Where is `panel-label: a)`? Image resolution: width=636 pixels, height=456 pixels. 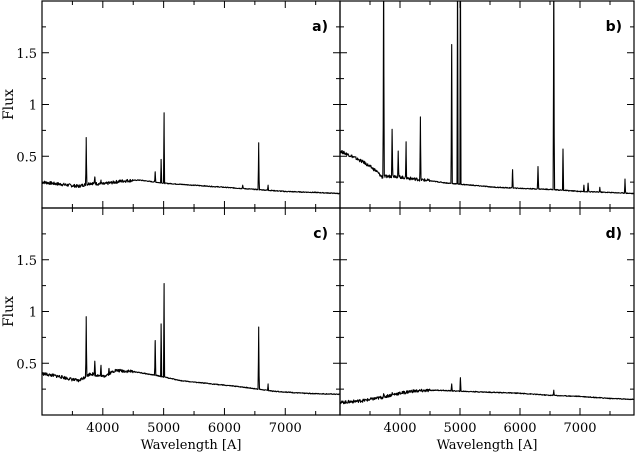
panel-label: a) is located at coordinates (320, 27).